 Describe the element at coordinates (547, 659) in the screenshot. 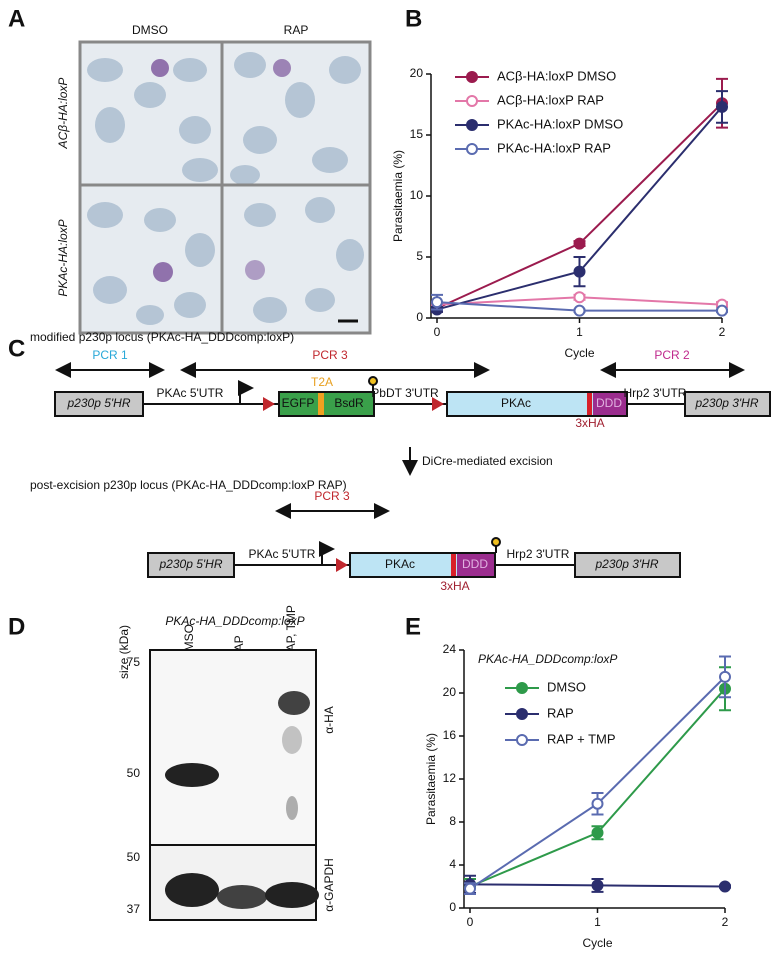

I see `chart-subtitle: PKAc-HA_DDDcomp:loxP` at that location.